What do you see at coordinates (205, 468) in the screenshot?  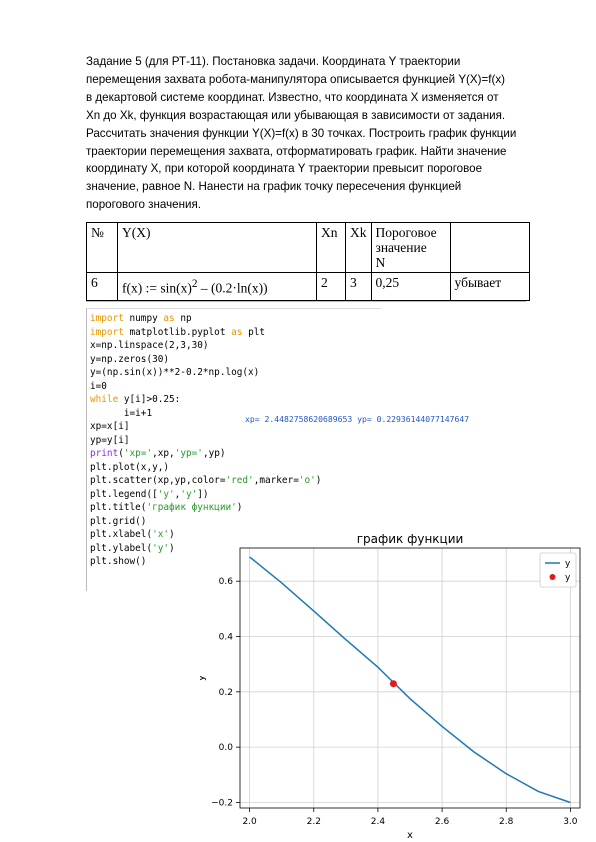 I see `code-line: plt.plot(x,y,)` at bounding box center [205, 468].